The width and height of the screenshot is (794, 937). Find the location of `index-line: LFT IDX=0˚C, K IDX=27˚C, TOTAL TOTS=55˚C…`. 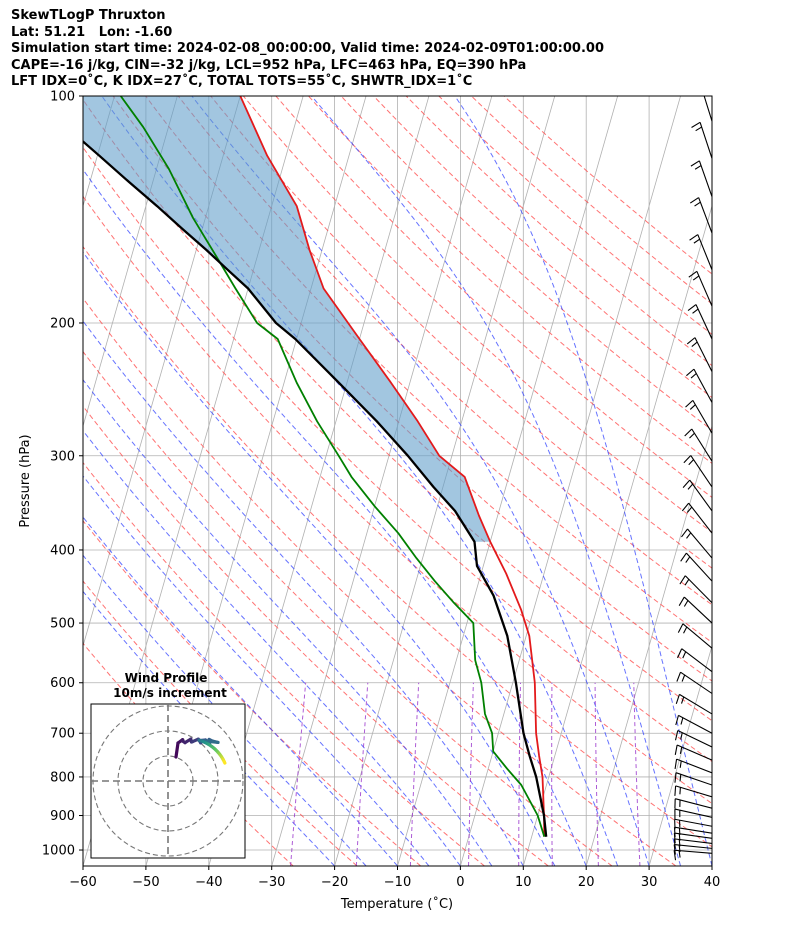

index-line: LFT IDX=0˚C, K IDX=27˚C, TOTAL TOTS=55˚C… is located at coordinates (242, 82).